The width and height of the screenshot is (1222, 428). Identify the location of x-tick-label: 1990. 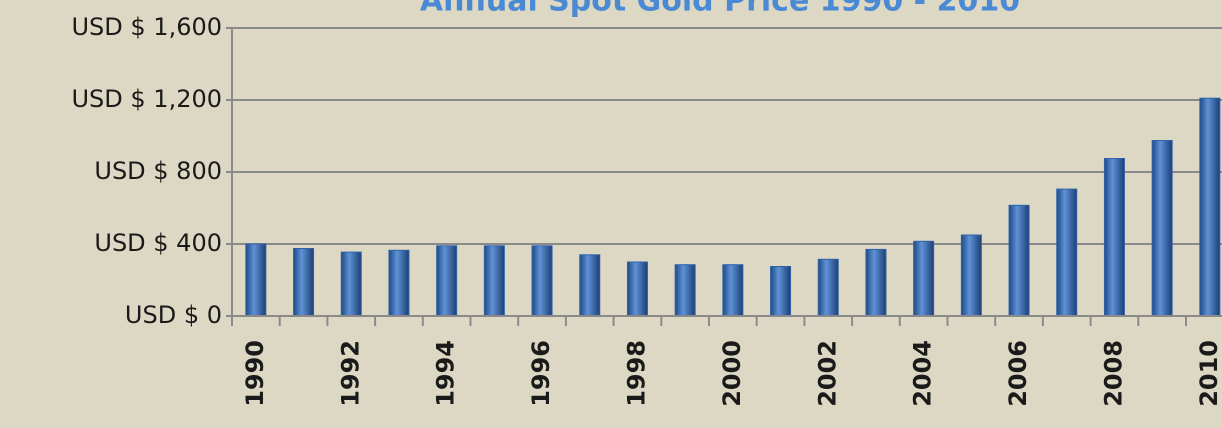
(255, 373).